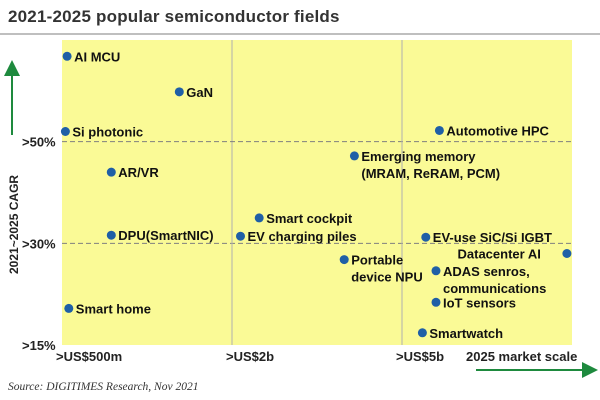 Image resolution: width=600 pixels, height=400 pixels. I want to click on x-tick-label: >US$5b, so click(420, 356).